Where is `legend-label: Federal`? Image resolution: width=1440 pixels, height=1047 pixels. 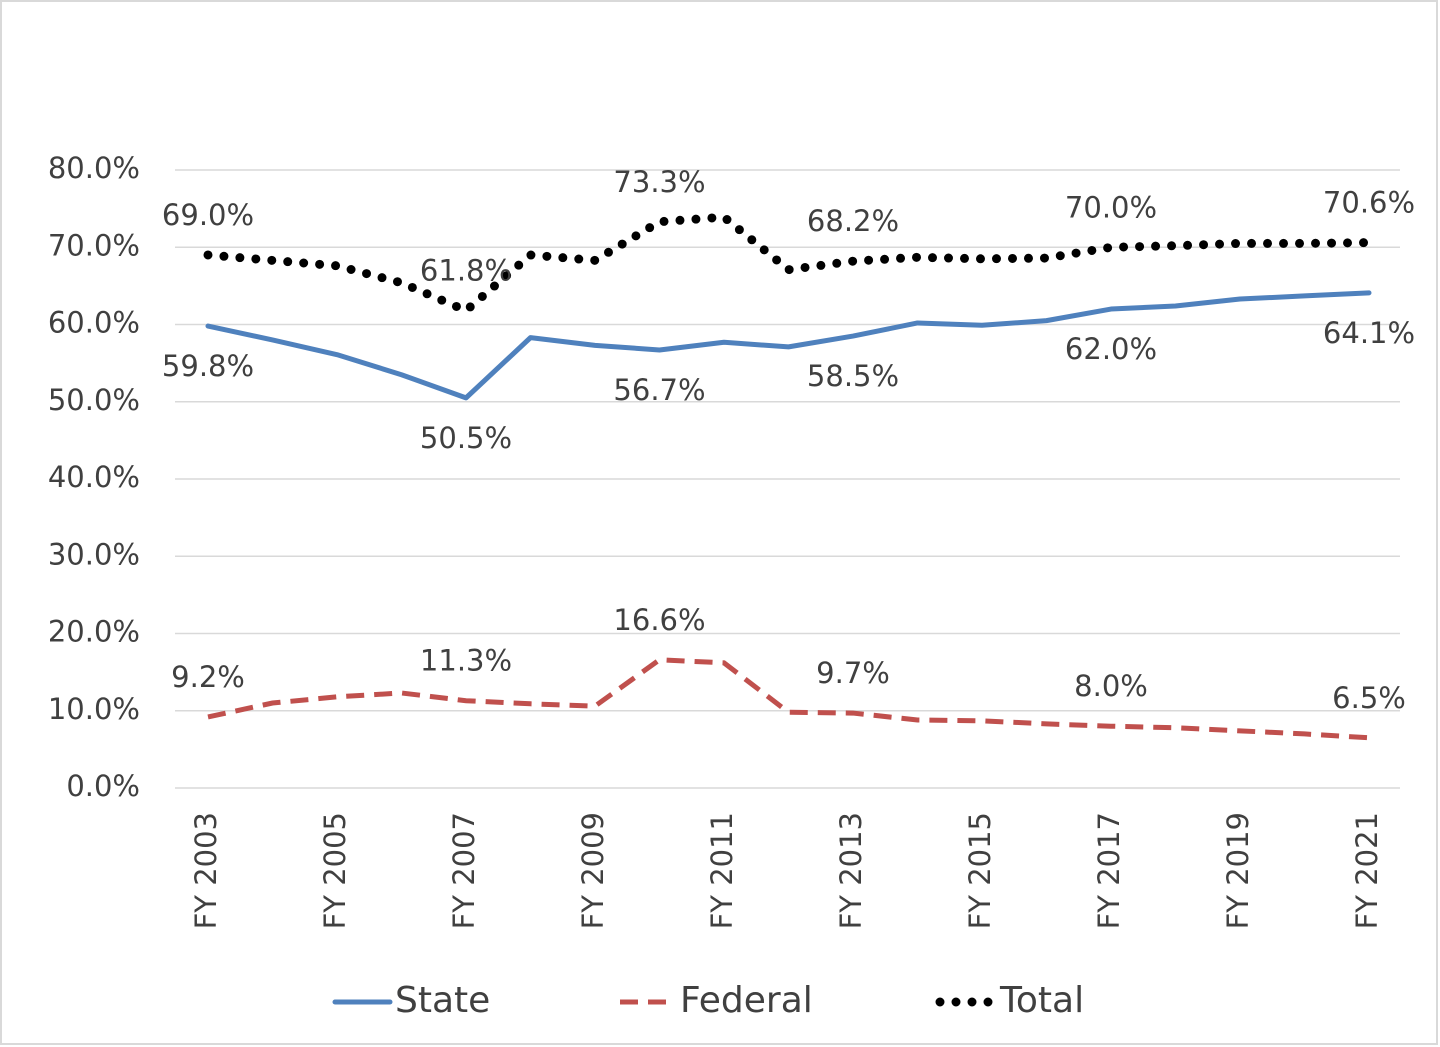 legend-label: Federal is located at coordinates (746, 1000).